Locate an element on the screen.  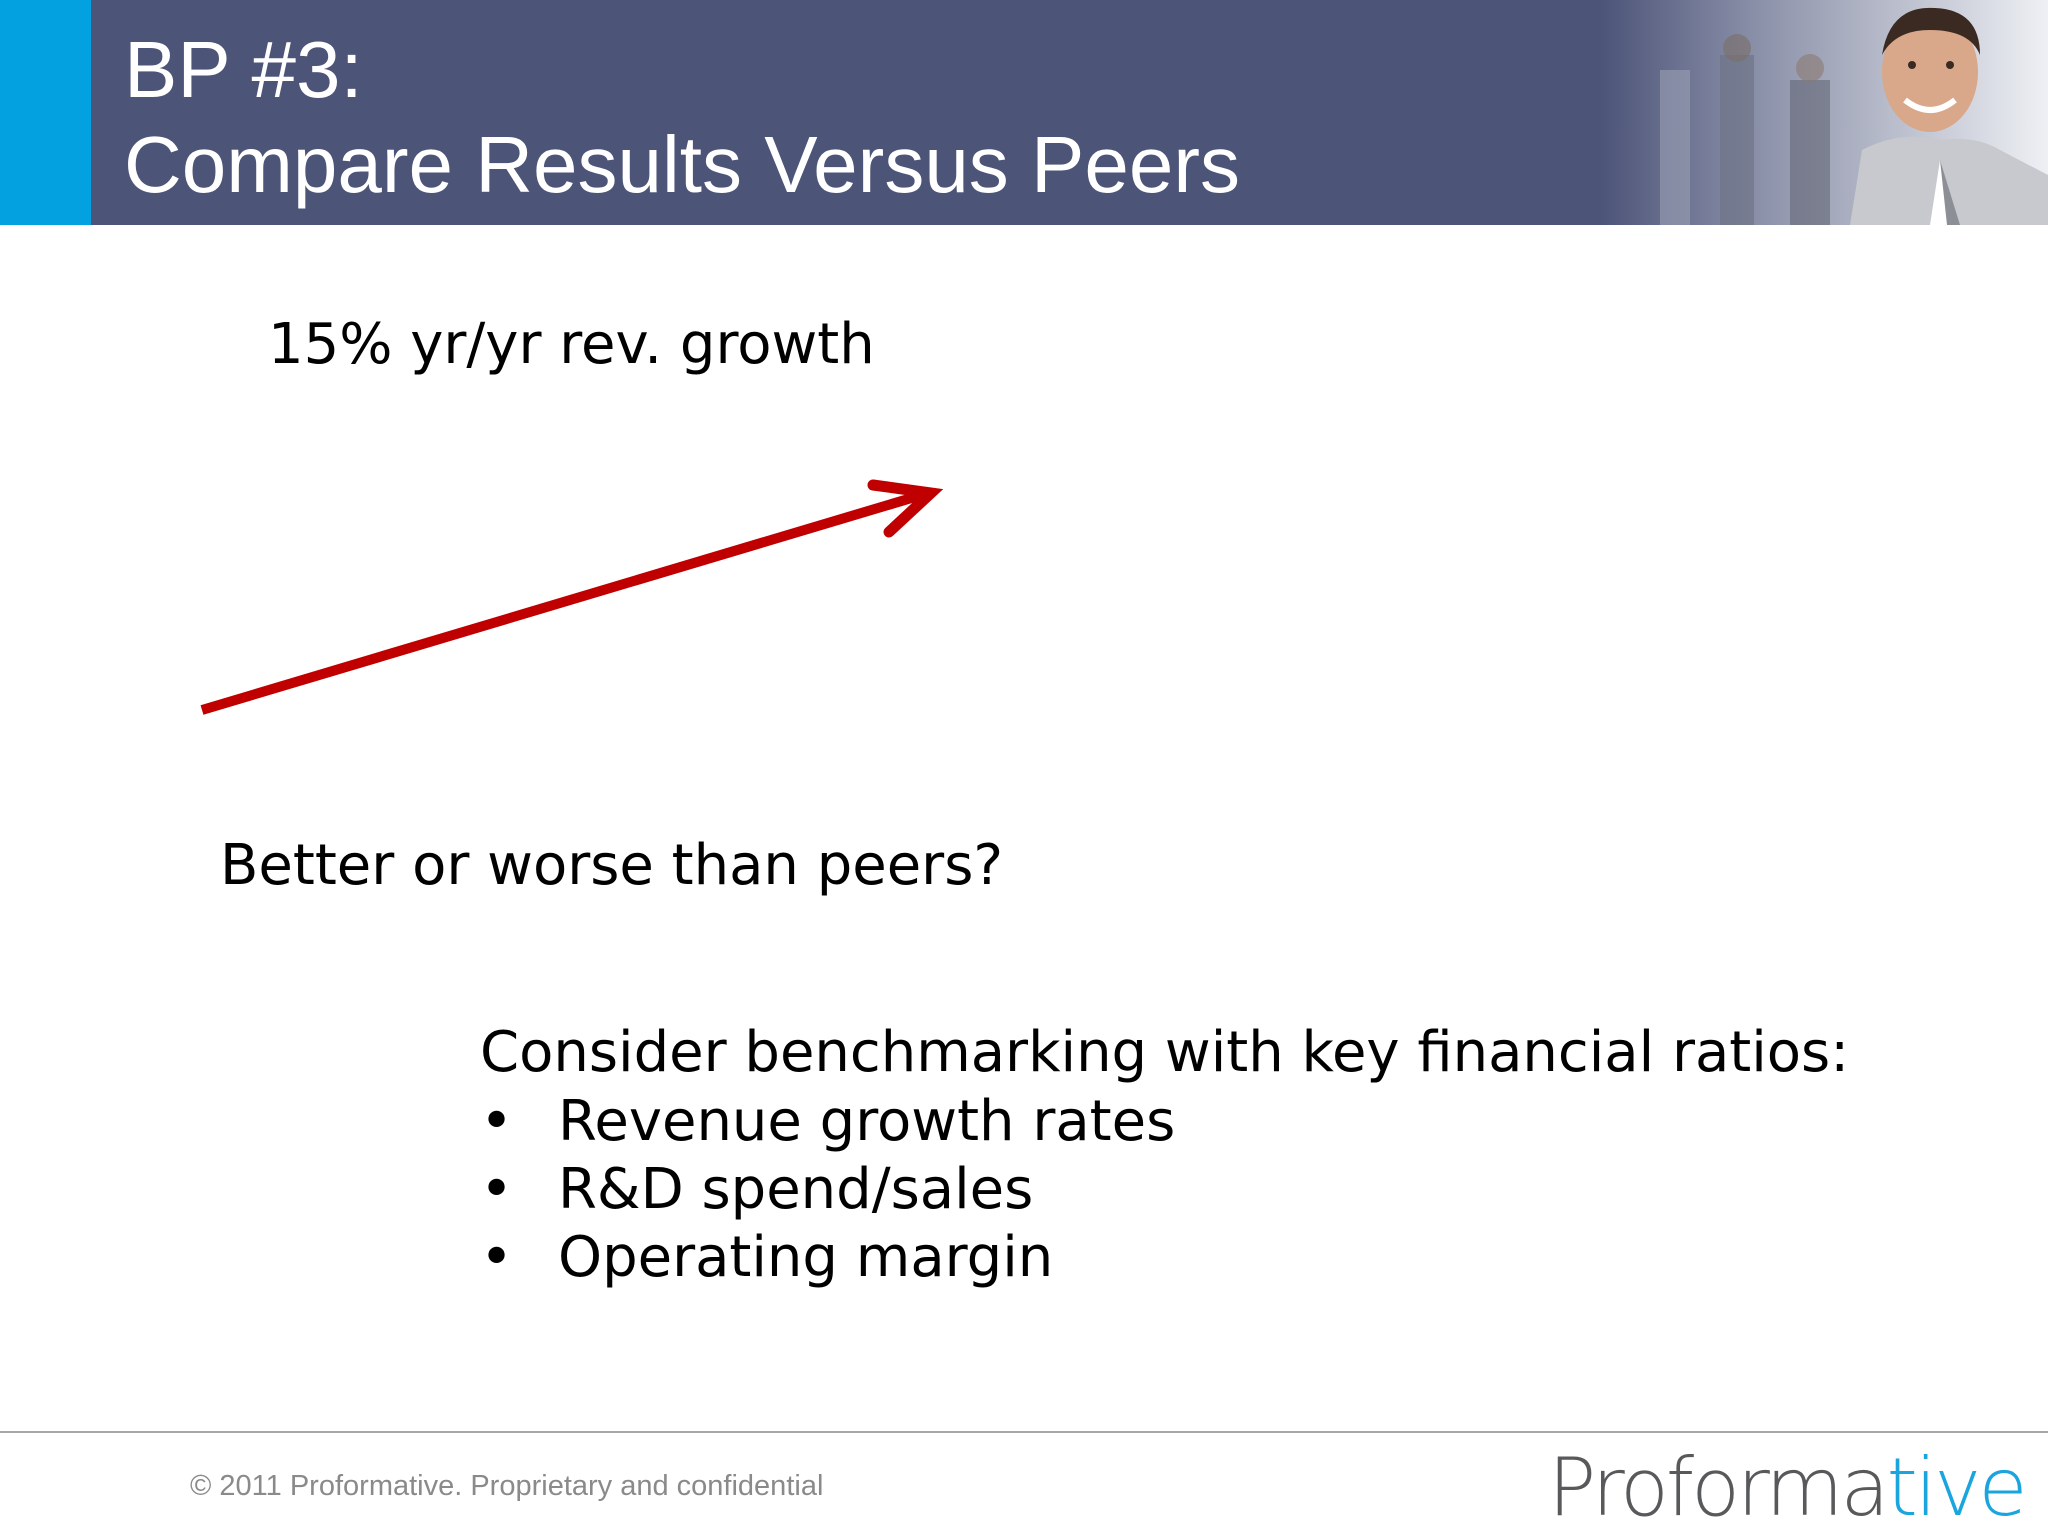
businessman-photo is located at coordinates (1824, 112).